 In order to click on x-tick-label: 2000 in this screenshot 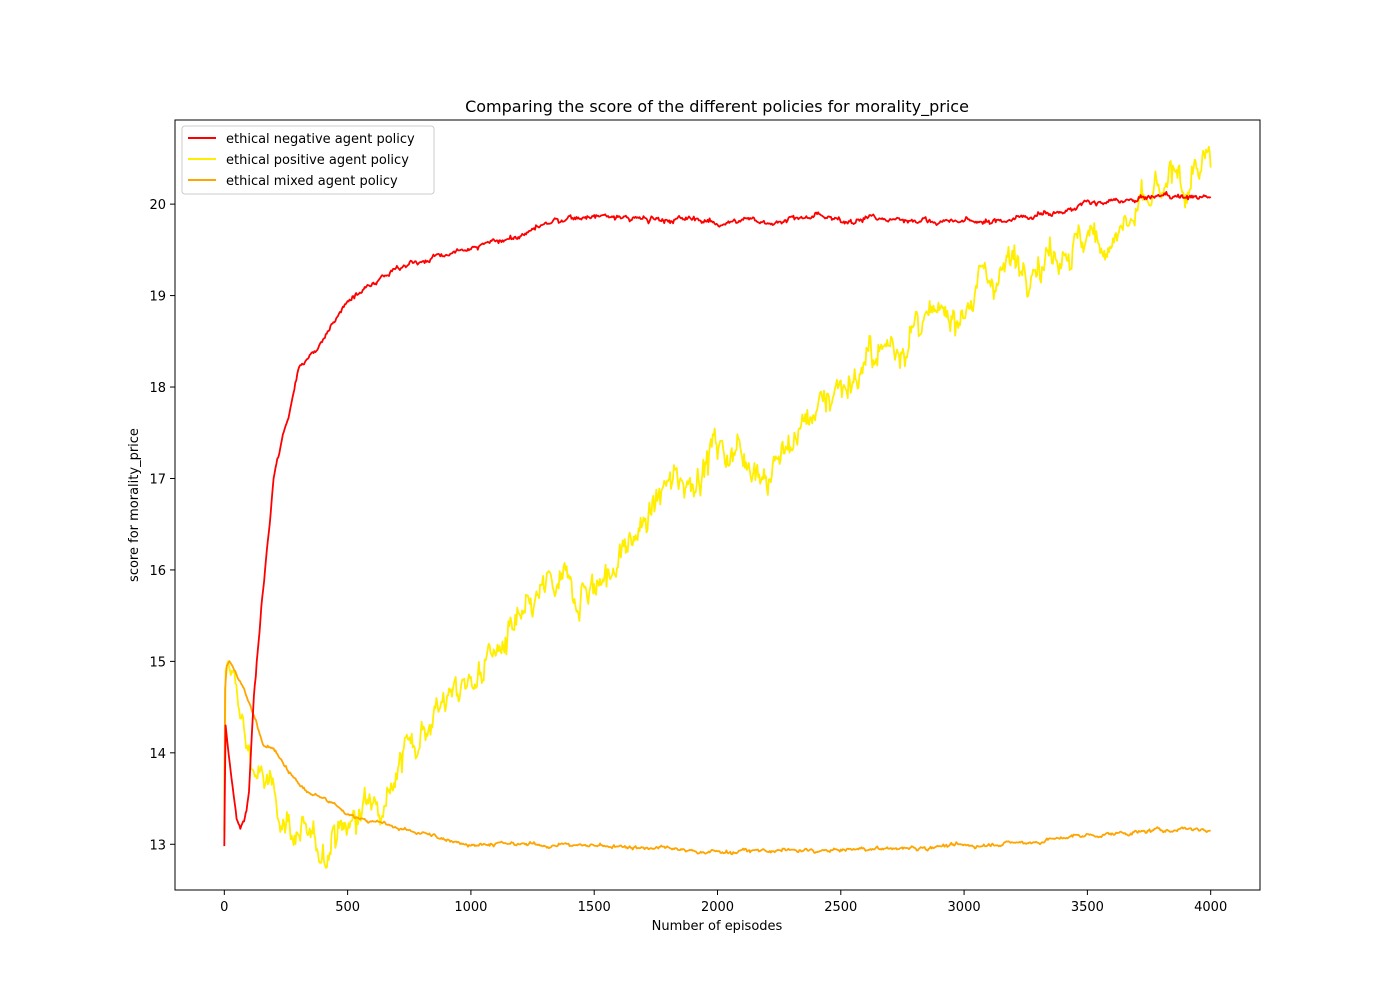, I will do `click(717, 907)`.